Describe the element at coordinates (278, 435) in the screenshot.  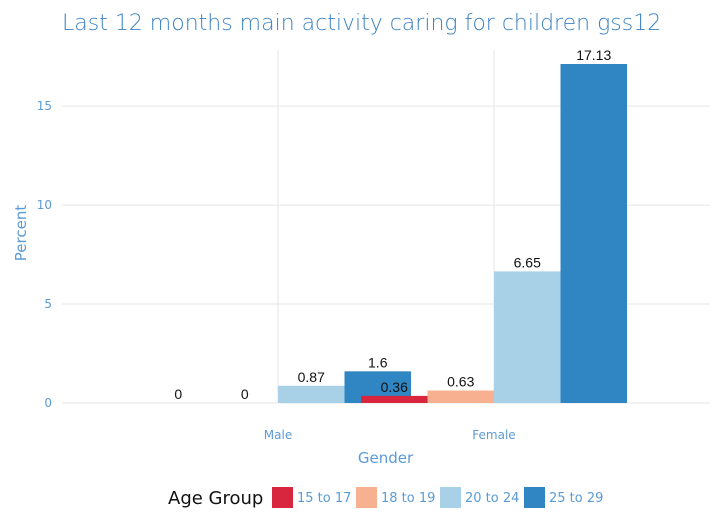
I see `x-tick-label: Male` at that location.